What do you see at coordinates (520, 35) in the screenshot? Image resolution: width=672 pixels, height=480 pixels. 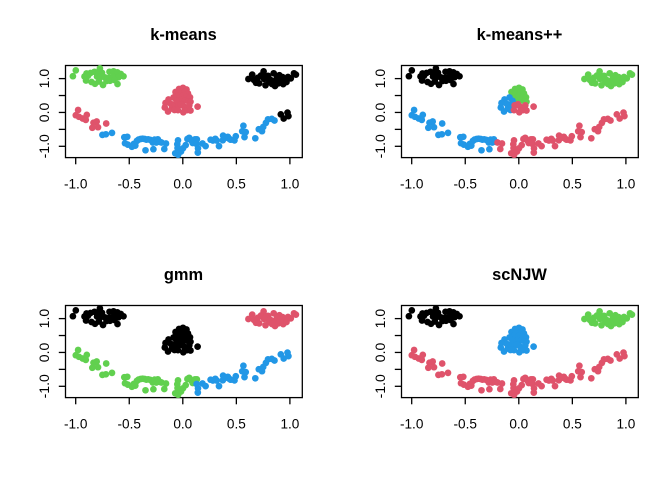 I see `svg-text: k-means++` at bounding box center [520, 35].